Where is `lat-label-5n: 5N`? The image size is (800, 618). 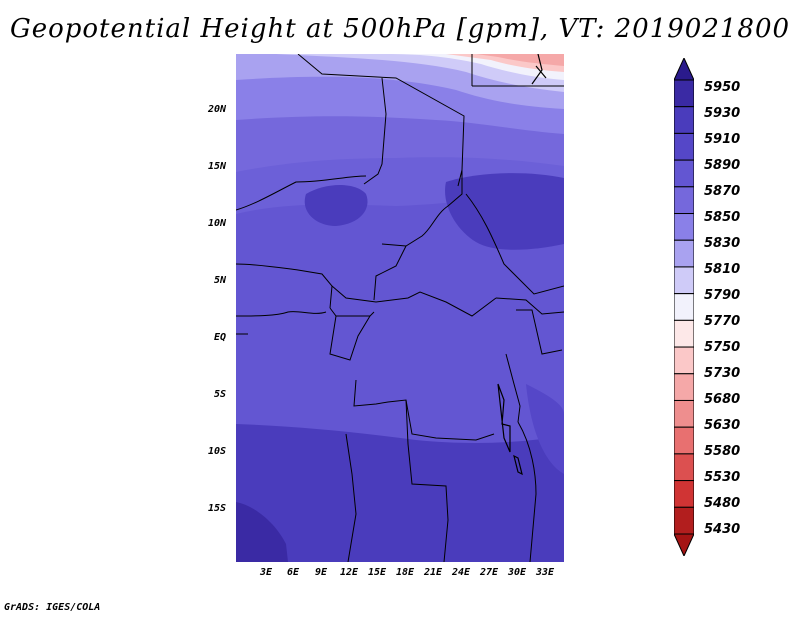 lat-label-5n: 5N is located at coordinates (219, 280).